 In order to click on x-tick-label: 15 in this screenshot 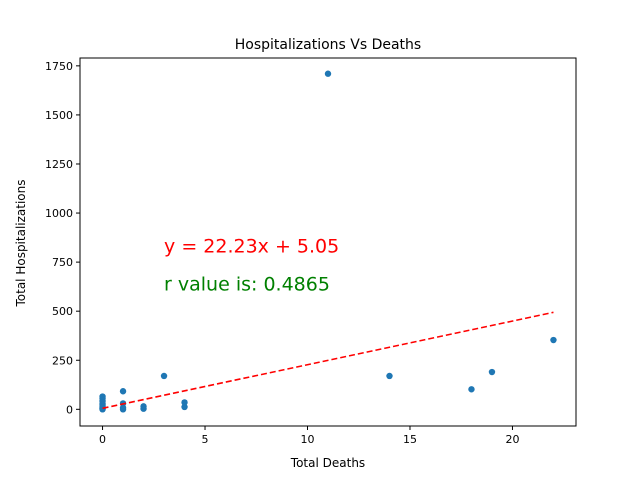, I will do `click(410, 439)`.